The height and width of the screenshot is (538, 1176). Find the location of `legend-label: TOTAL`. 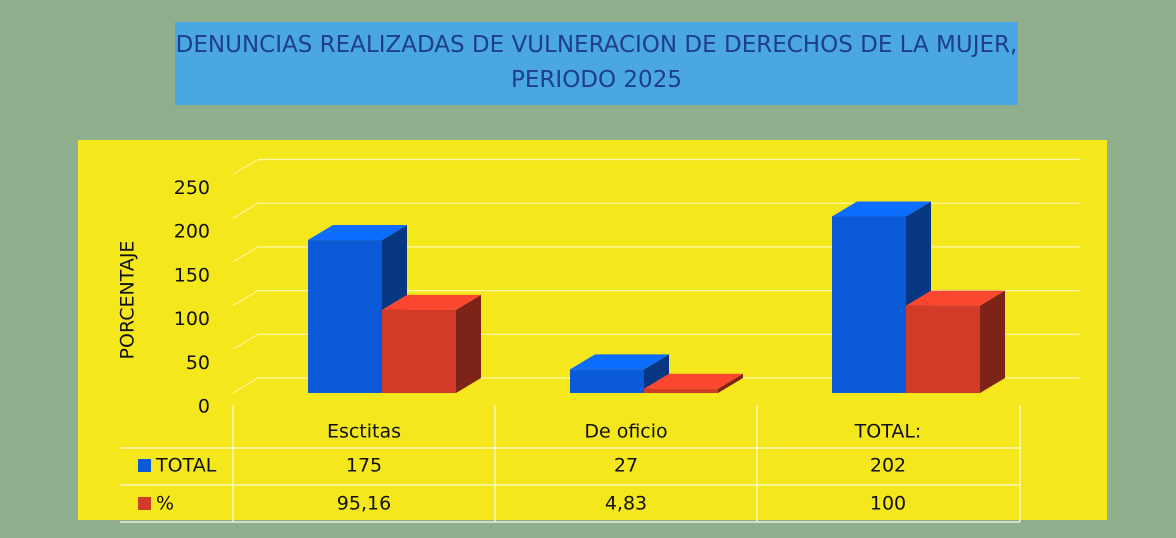

legend-label: TOTAL is located at coordinates (186, 466).